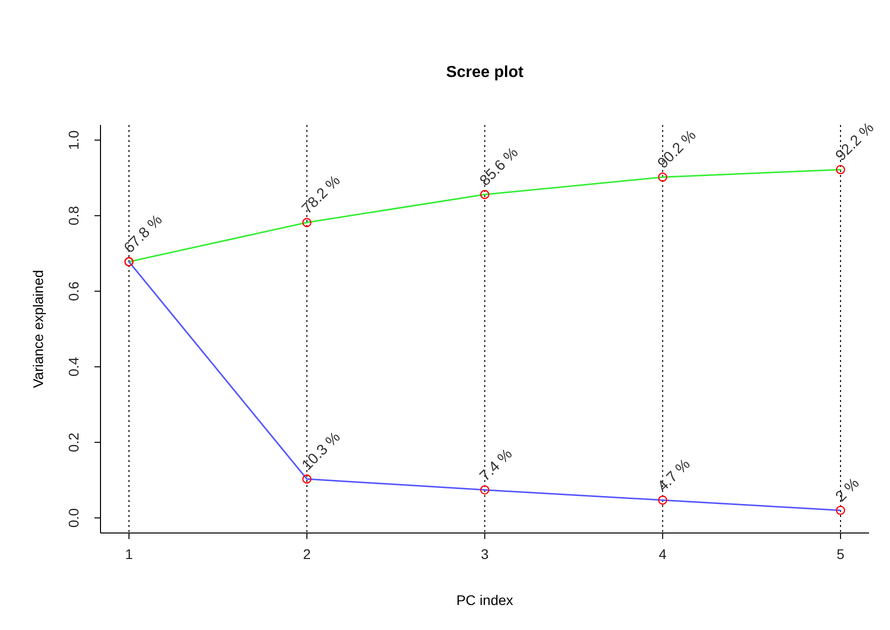  Describe the element at coordinates (485, 600) in the screenshot. I see `x-axis-title: PC index` at that location.